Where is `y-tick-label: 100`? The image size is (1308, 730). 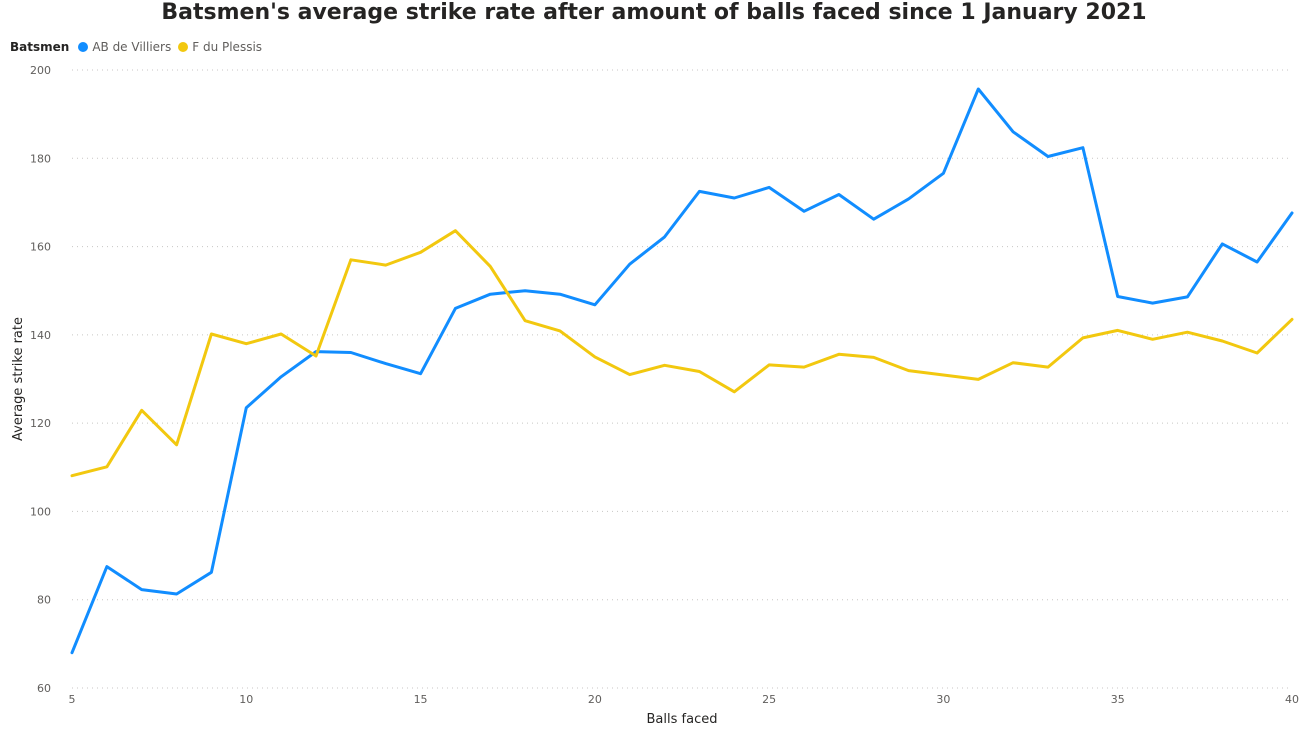
y-tick-label: 100 is located at coordinates (40, 511).